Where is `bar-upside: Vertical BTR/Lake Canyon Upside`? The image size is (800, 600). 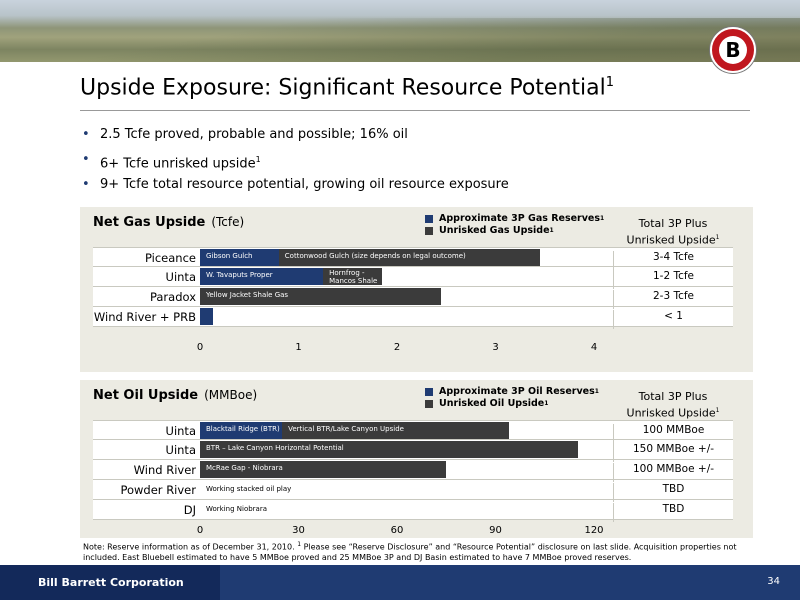
bar-upside: Vertical BTR/Lake Canyon Upside is located at coordinates (395, 430).